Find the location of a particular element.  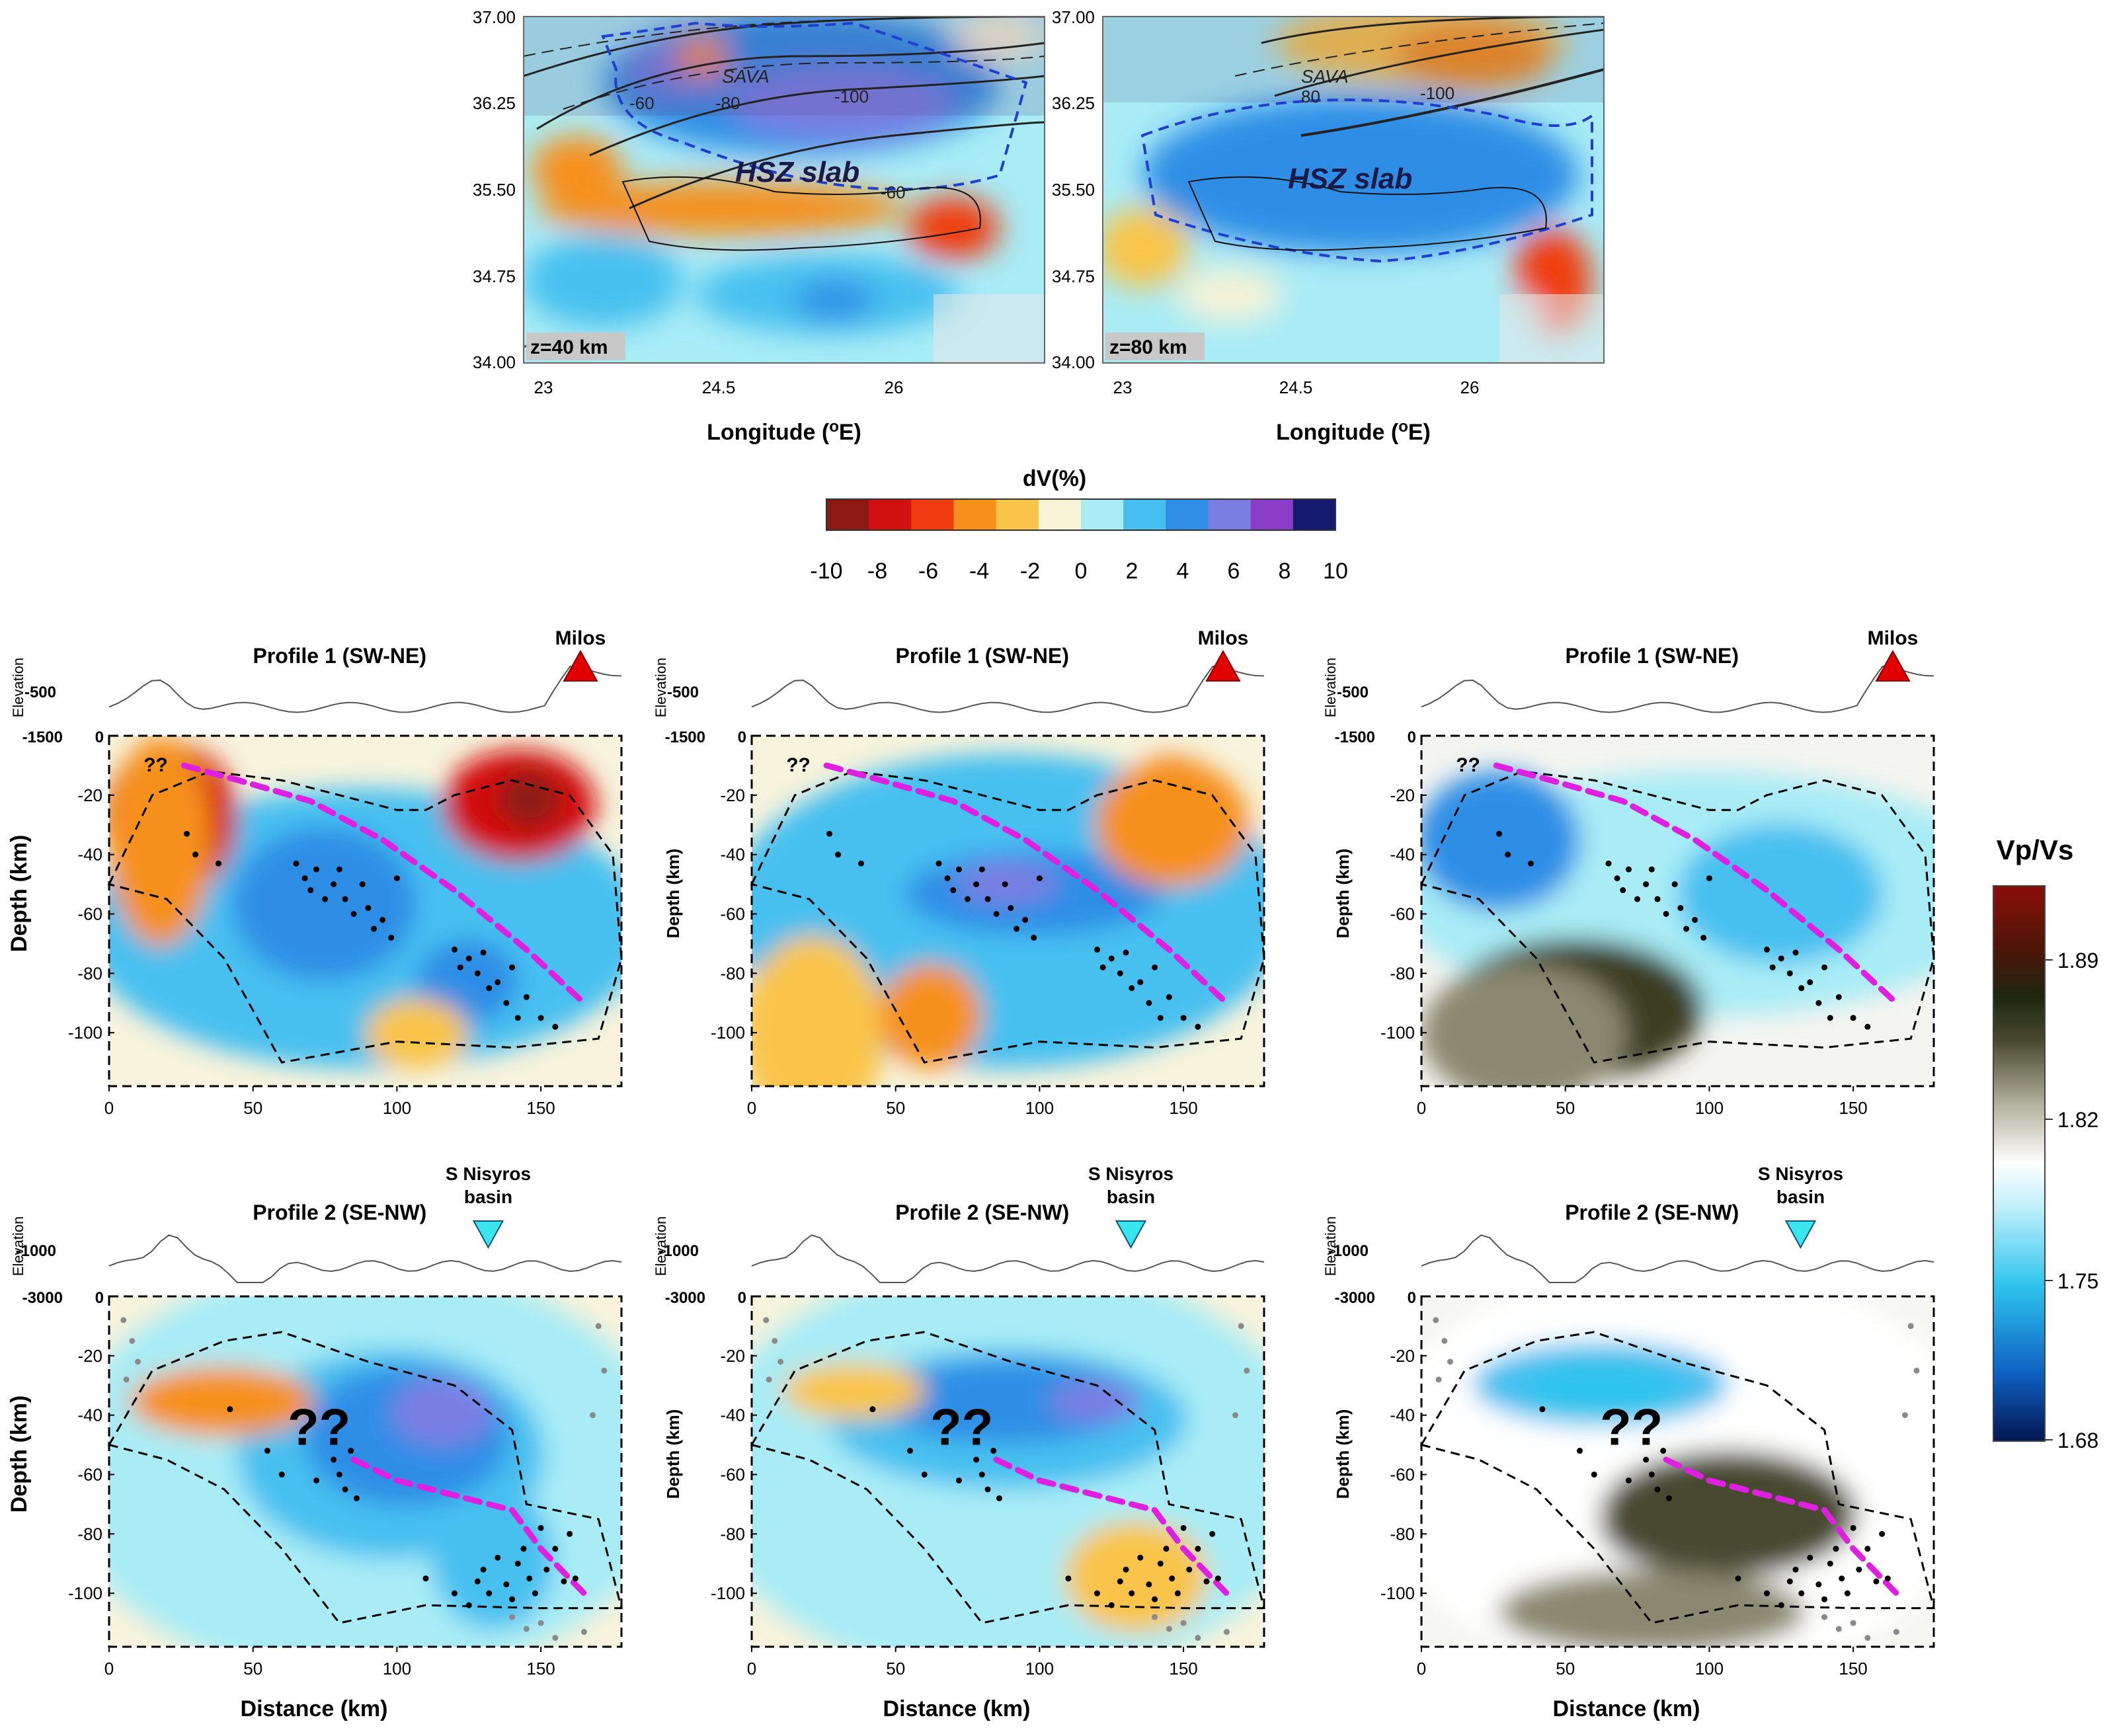

section-frame is located at coordinates (1677, 910).